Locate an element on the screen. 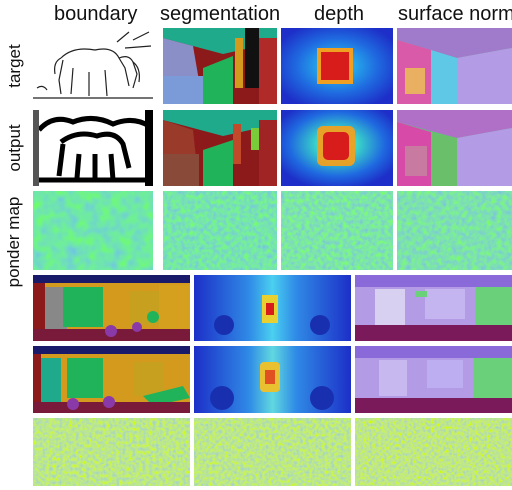 This screenshot has height=490, width=512. target-depth-image is located at coordinates (337, 66).